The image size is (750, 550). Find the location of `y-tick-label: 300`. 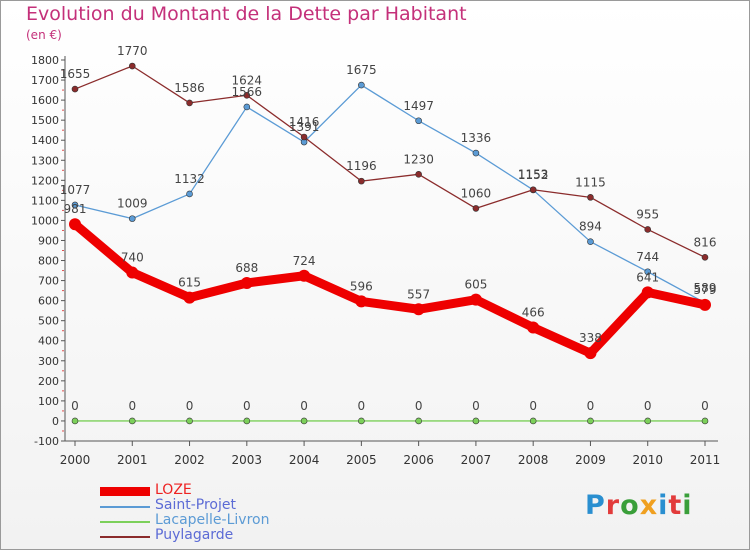

y-tick-label: 300 is located at coordinates (48, 361).